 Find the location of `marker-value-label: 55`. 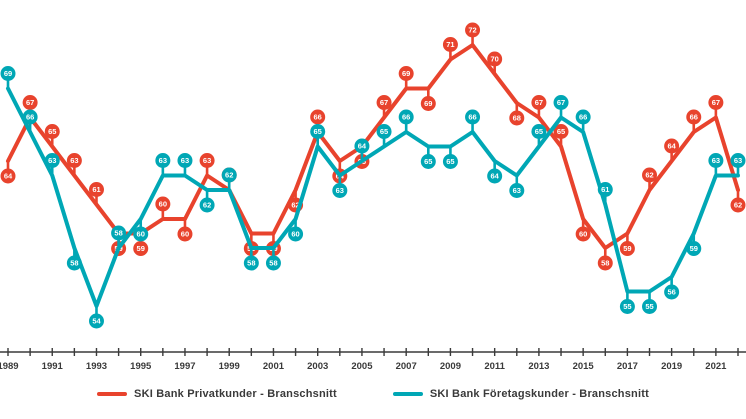

marker-value-label: 55 is located at coordinates (627, 306).